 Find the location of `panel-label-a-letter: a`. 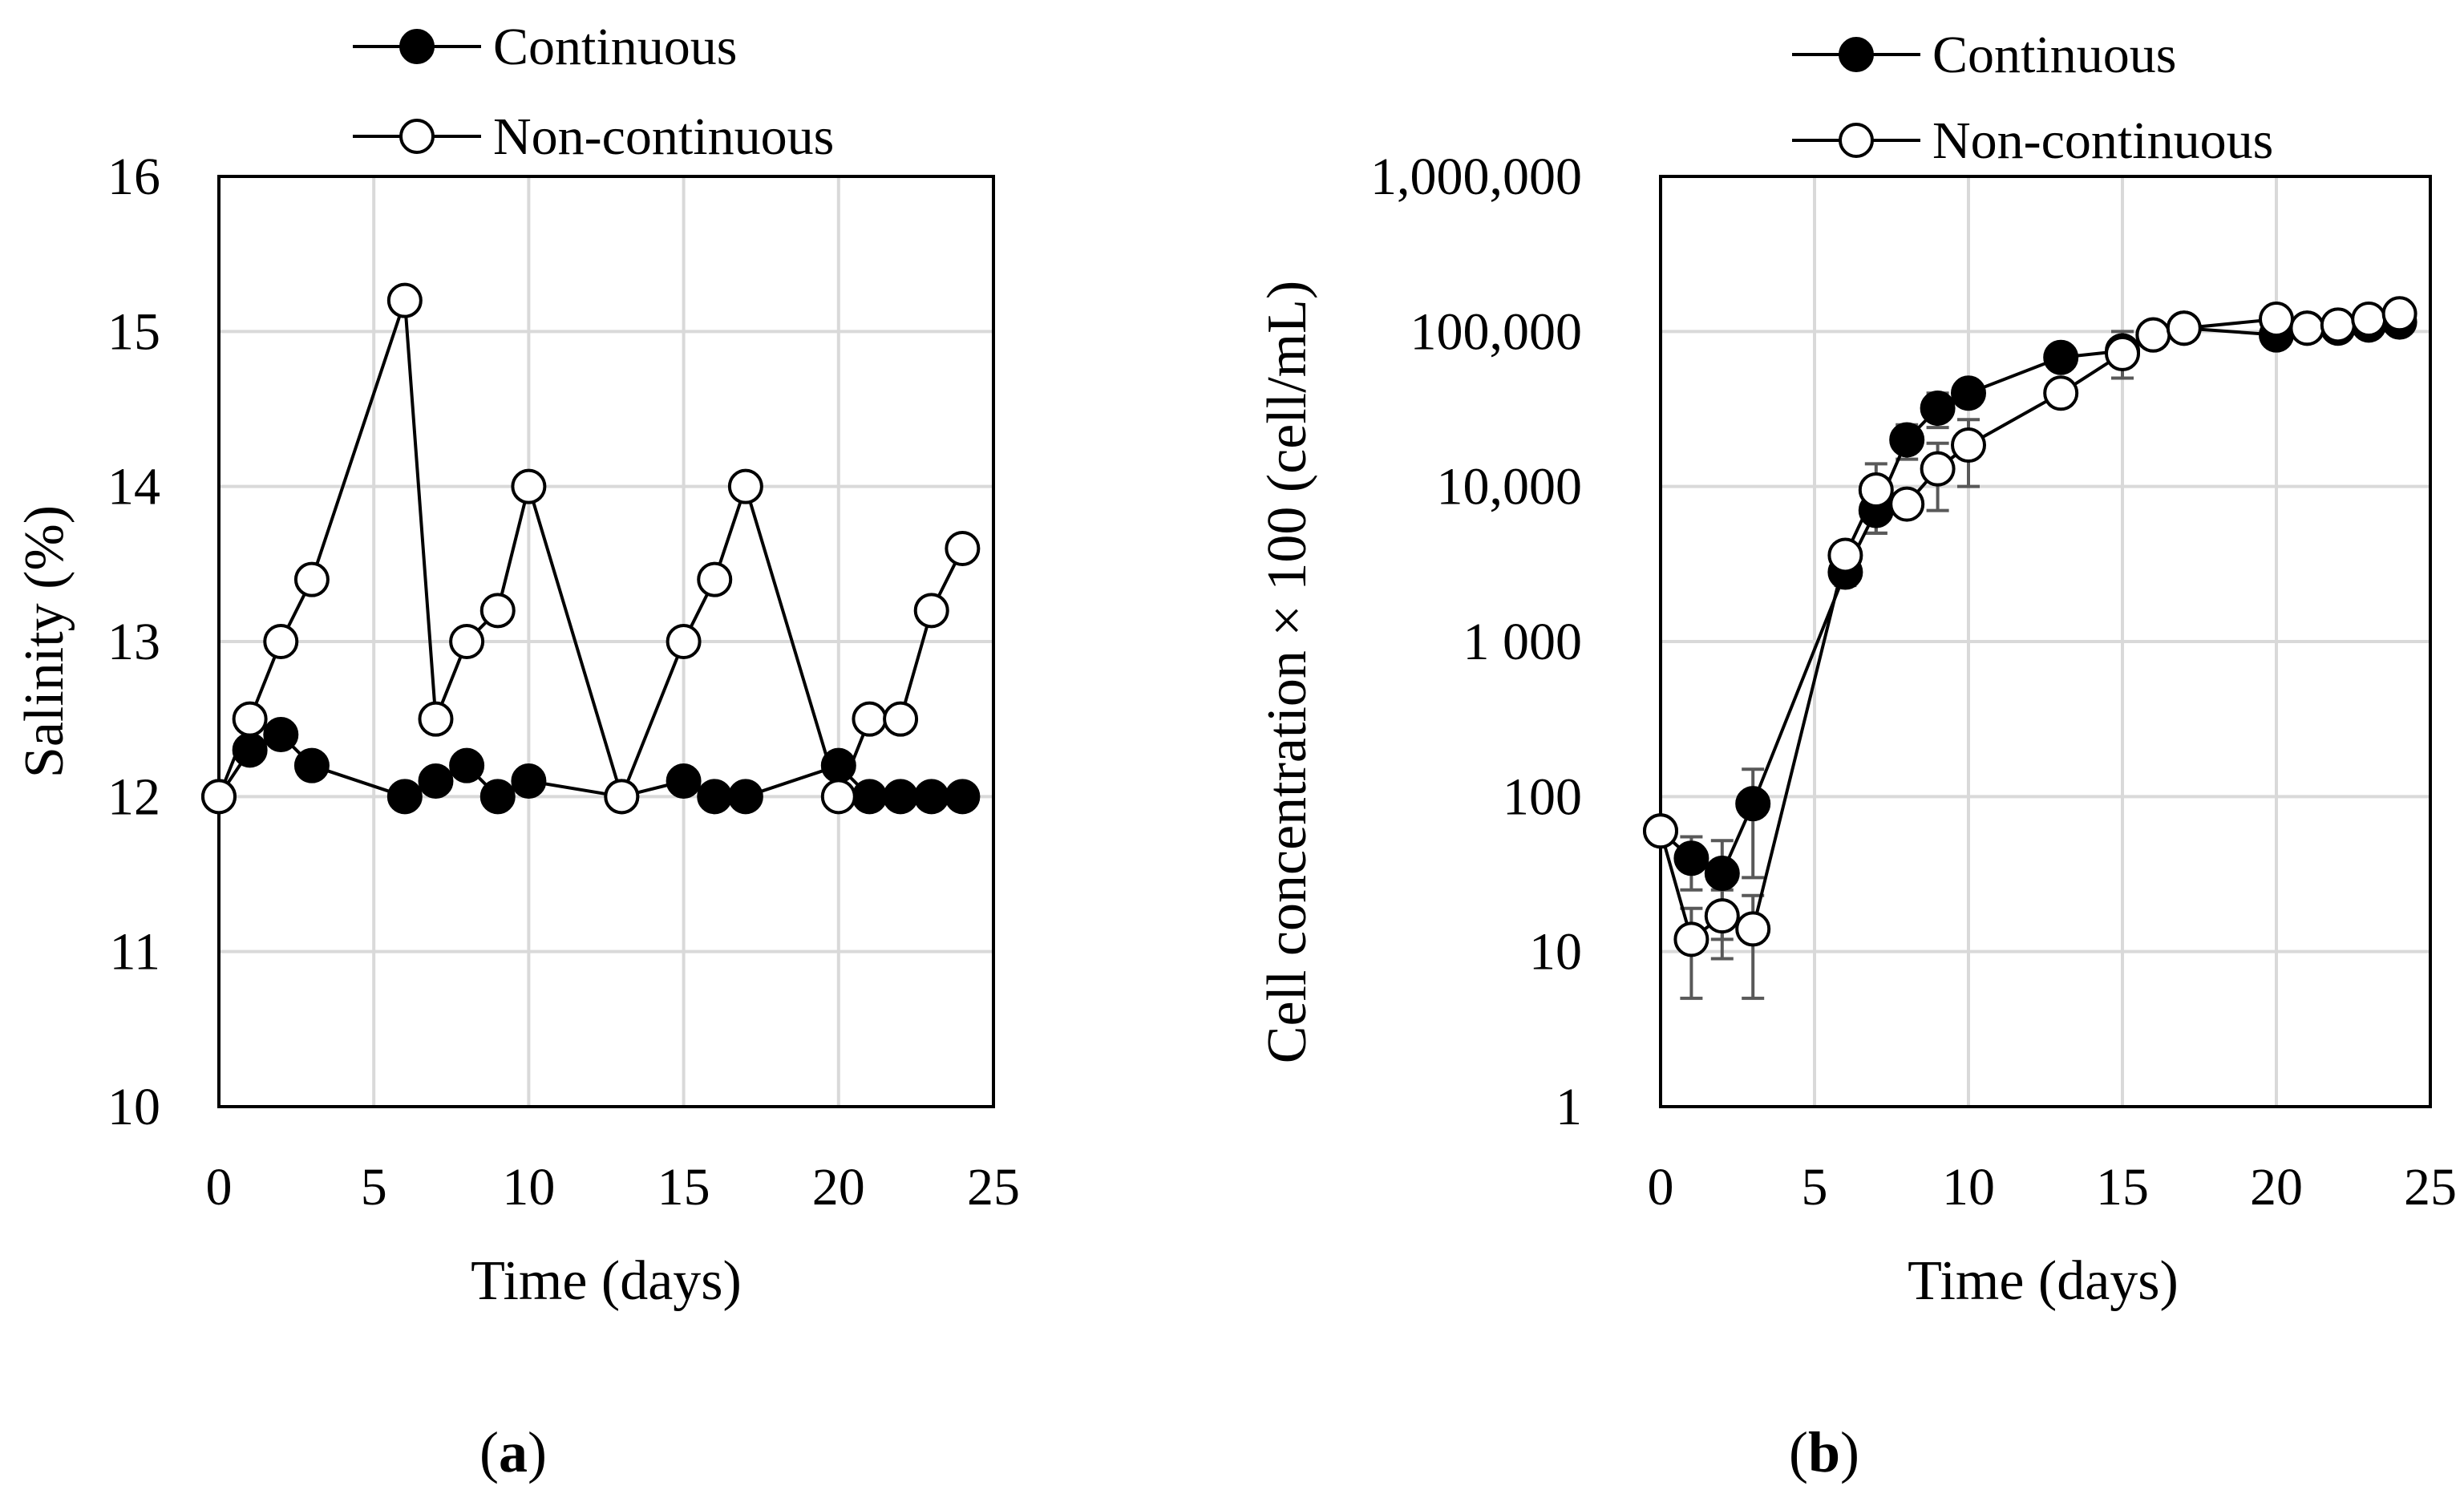

panel-label-a-letter: a is located at coordinates (513, 1452).